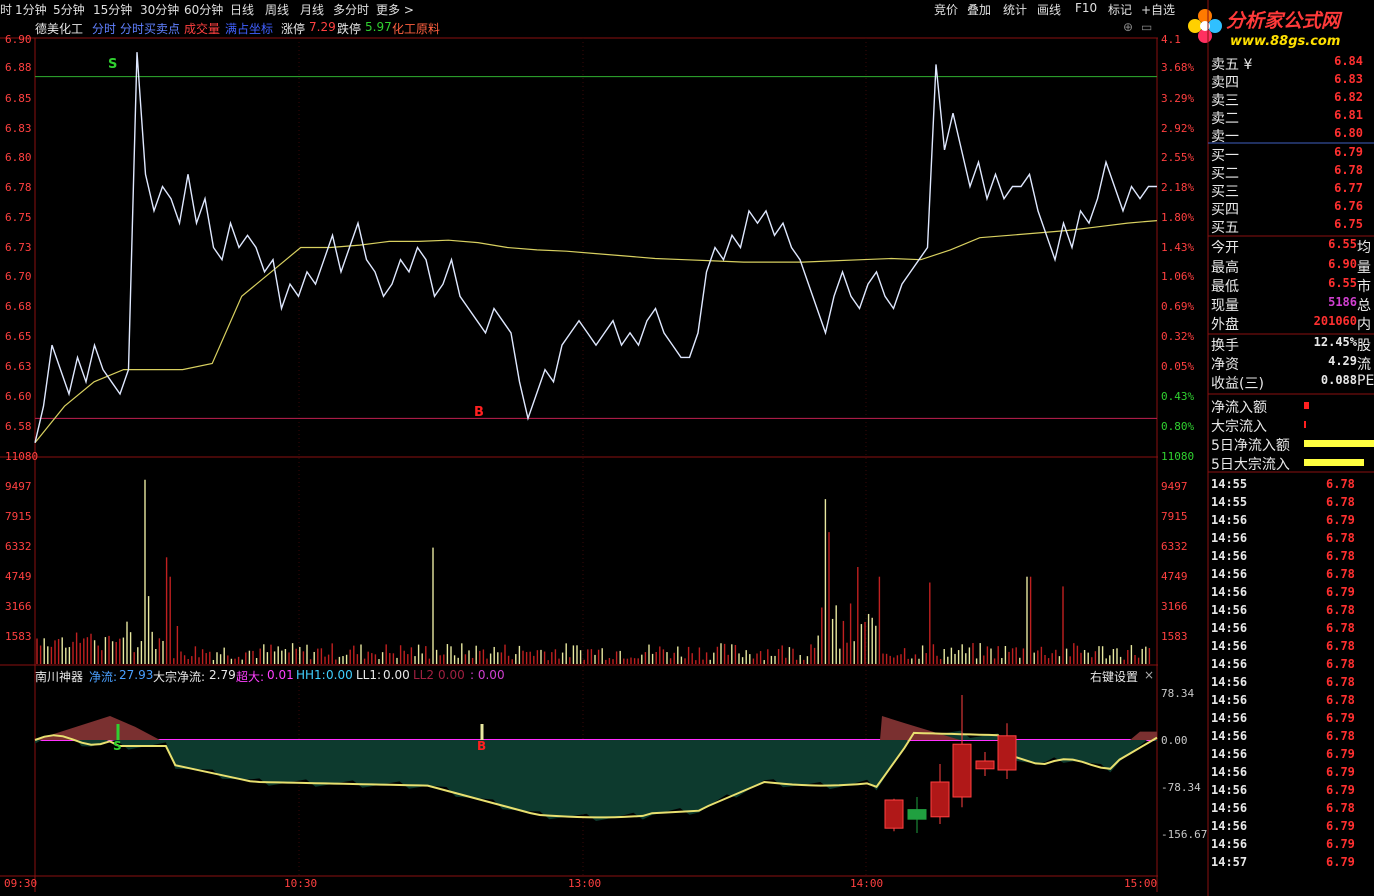  I want to click on ind-buy-marker: B, so click(481, 746).